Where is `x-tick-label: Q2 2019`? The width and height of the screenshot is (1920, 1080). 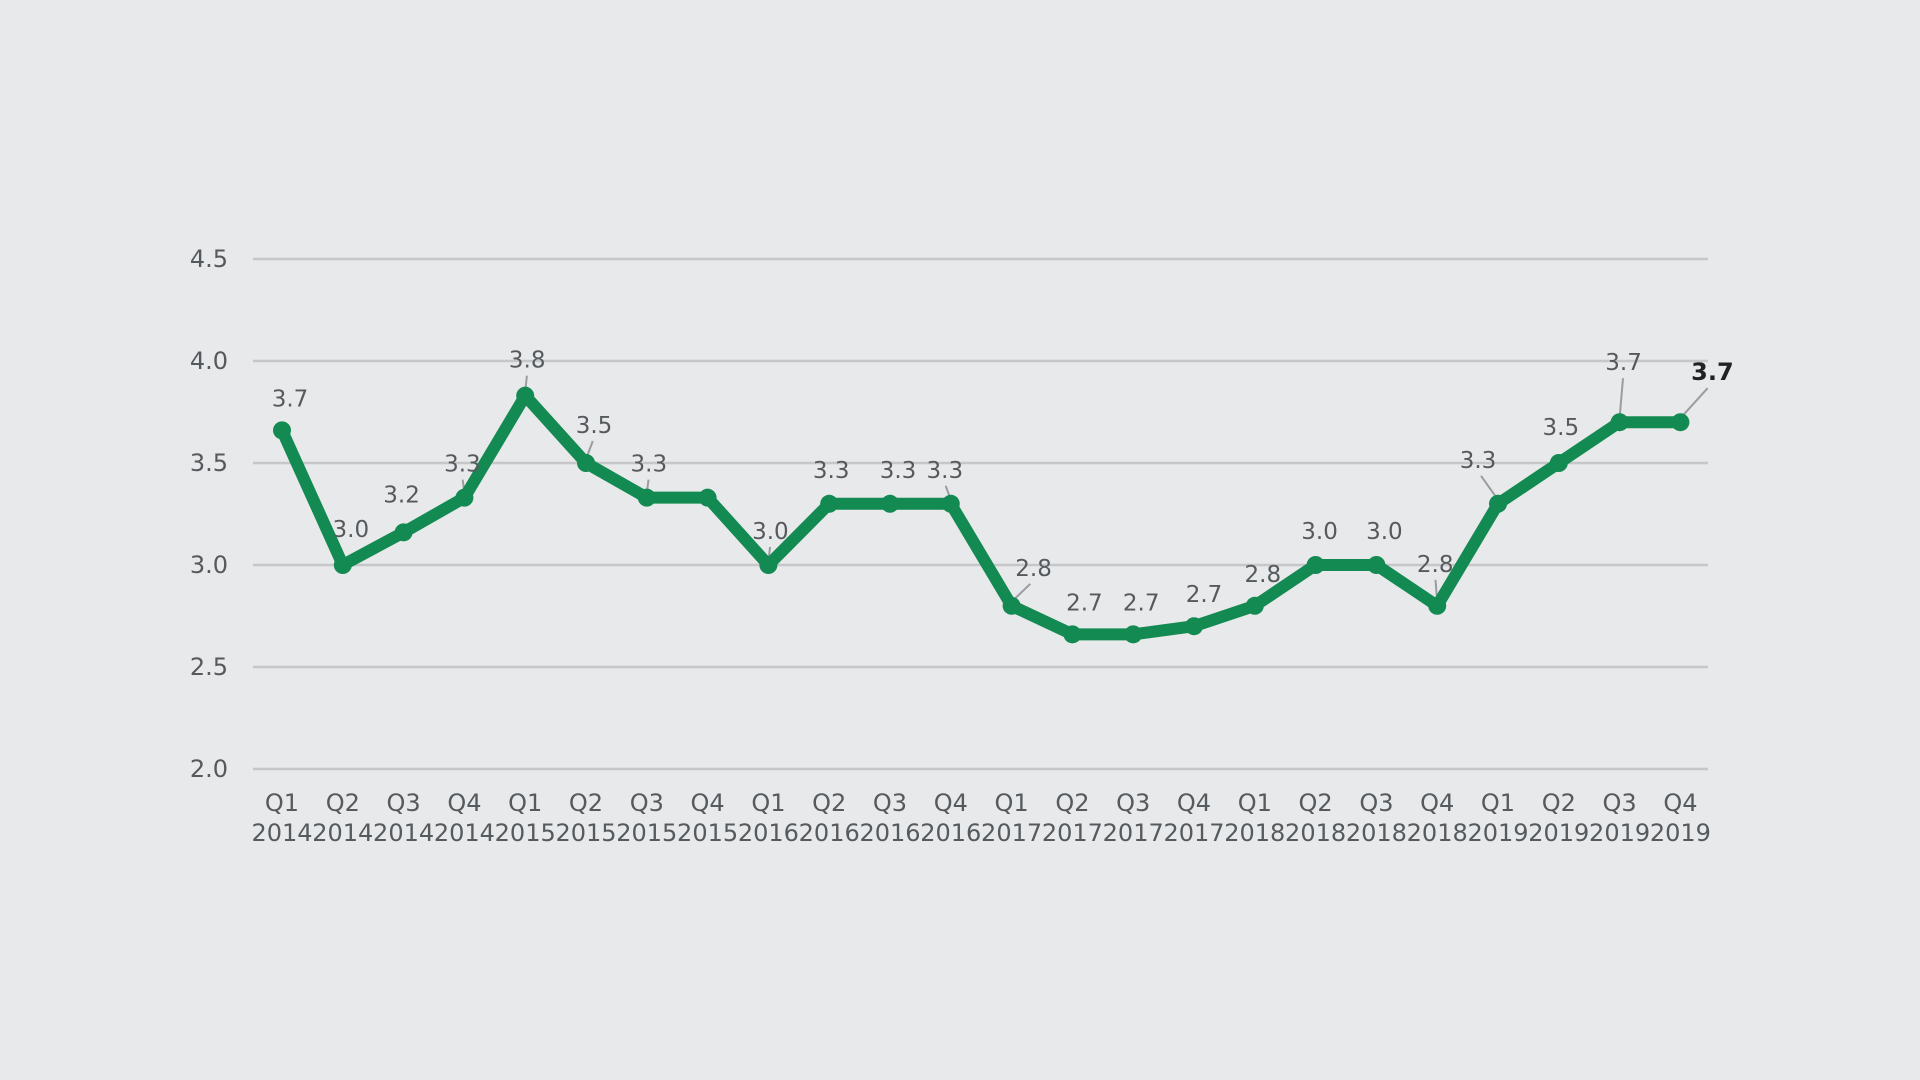 x-tick-label: Q2 2019 is located at coordinates (1558, 818).